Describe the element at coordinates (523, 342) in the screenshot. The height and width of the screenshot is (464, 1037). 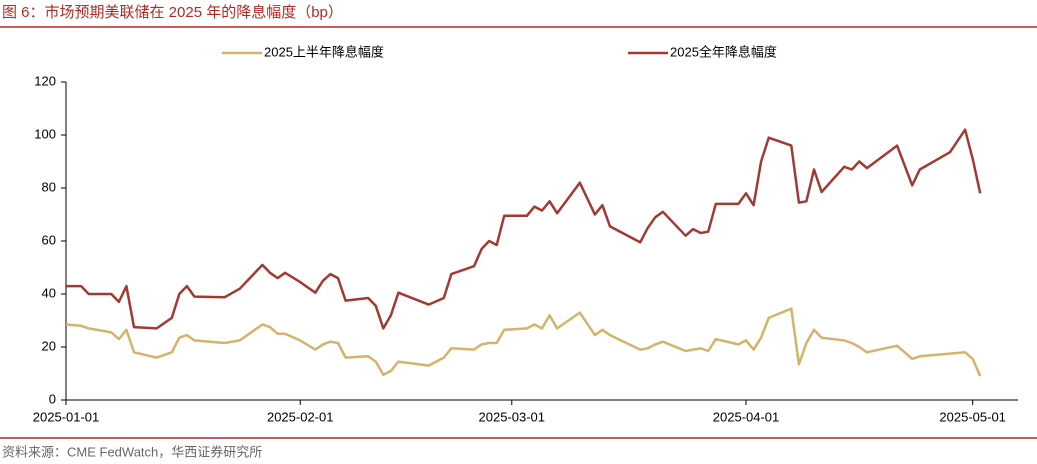
I see `series-line` at that location.